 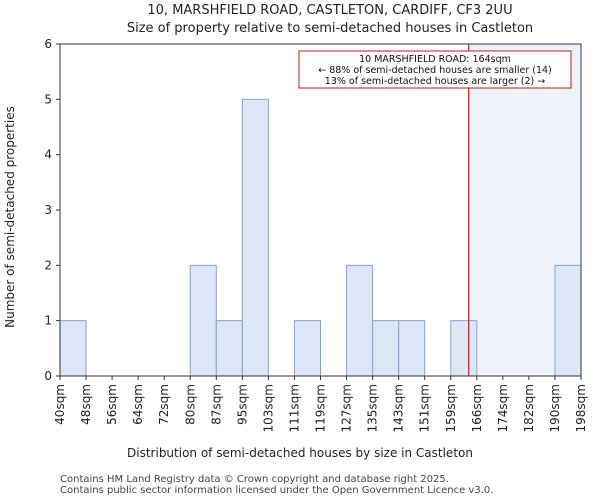 I want to click on y-axis-label: Number of semi-detached properties, so click(x=10, y=217).